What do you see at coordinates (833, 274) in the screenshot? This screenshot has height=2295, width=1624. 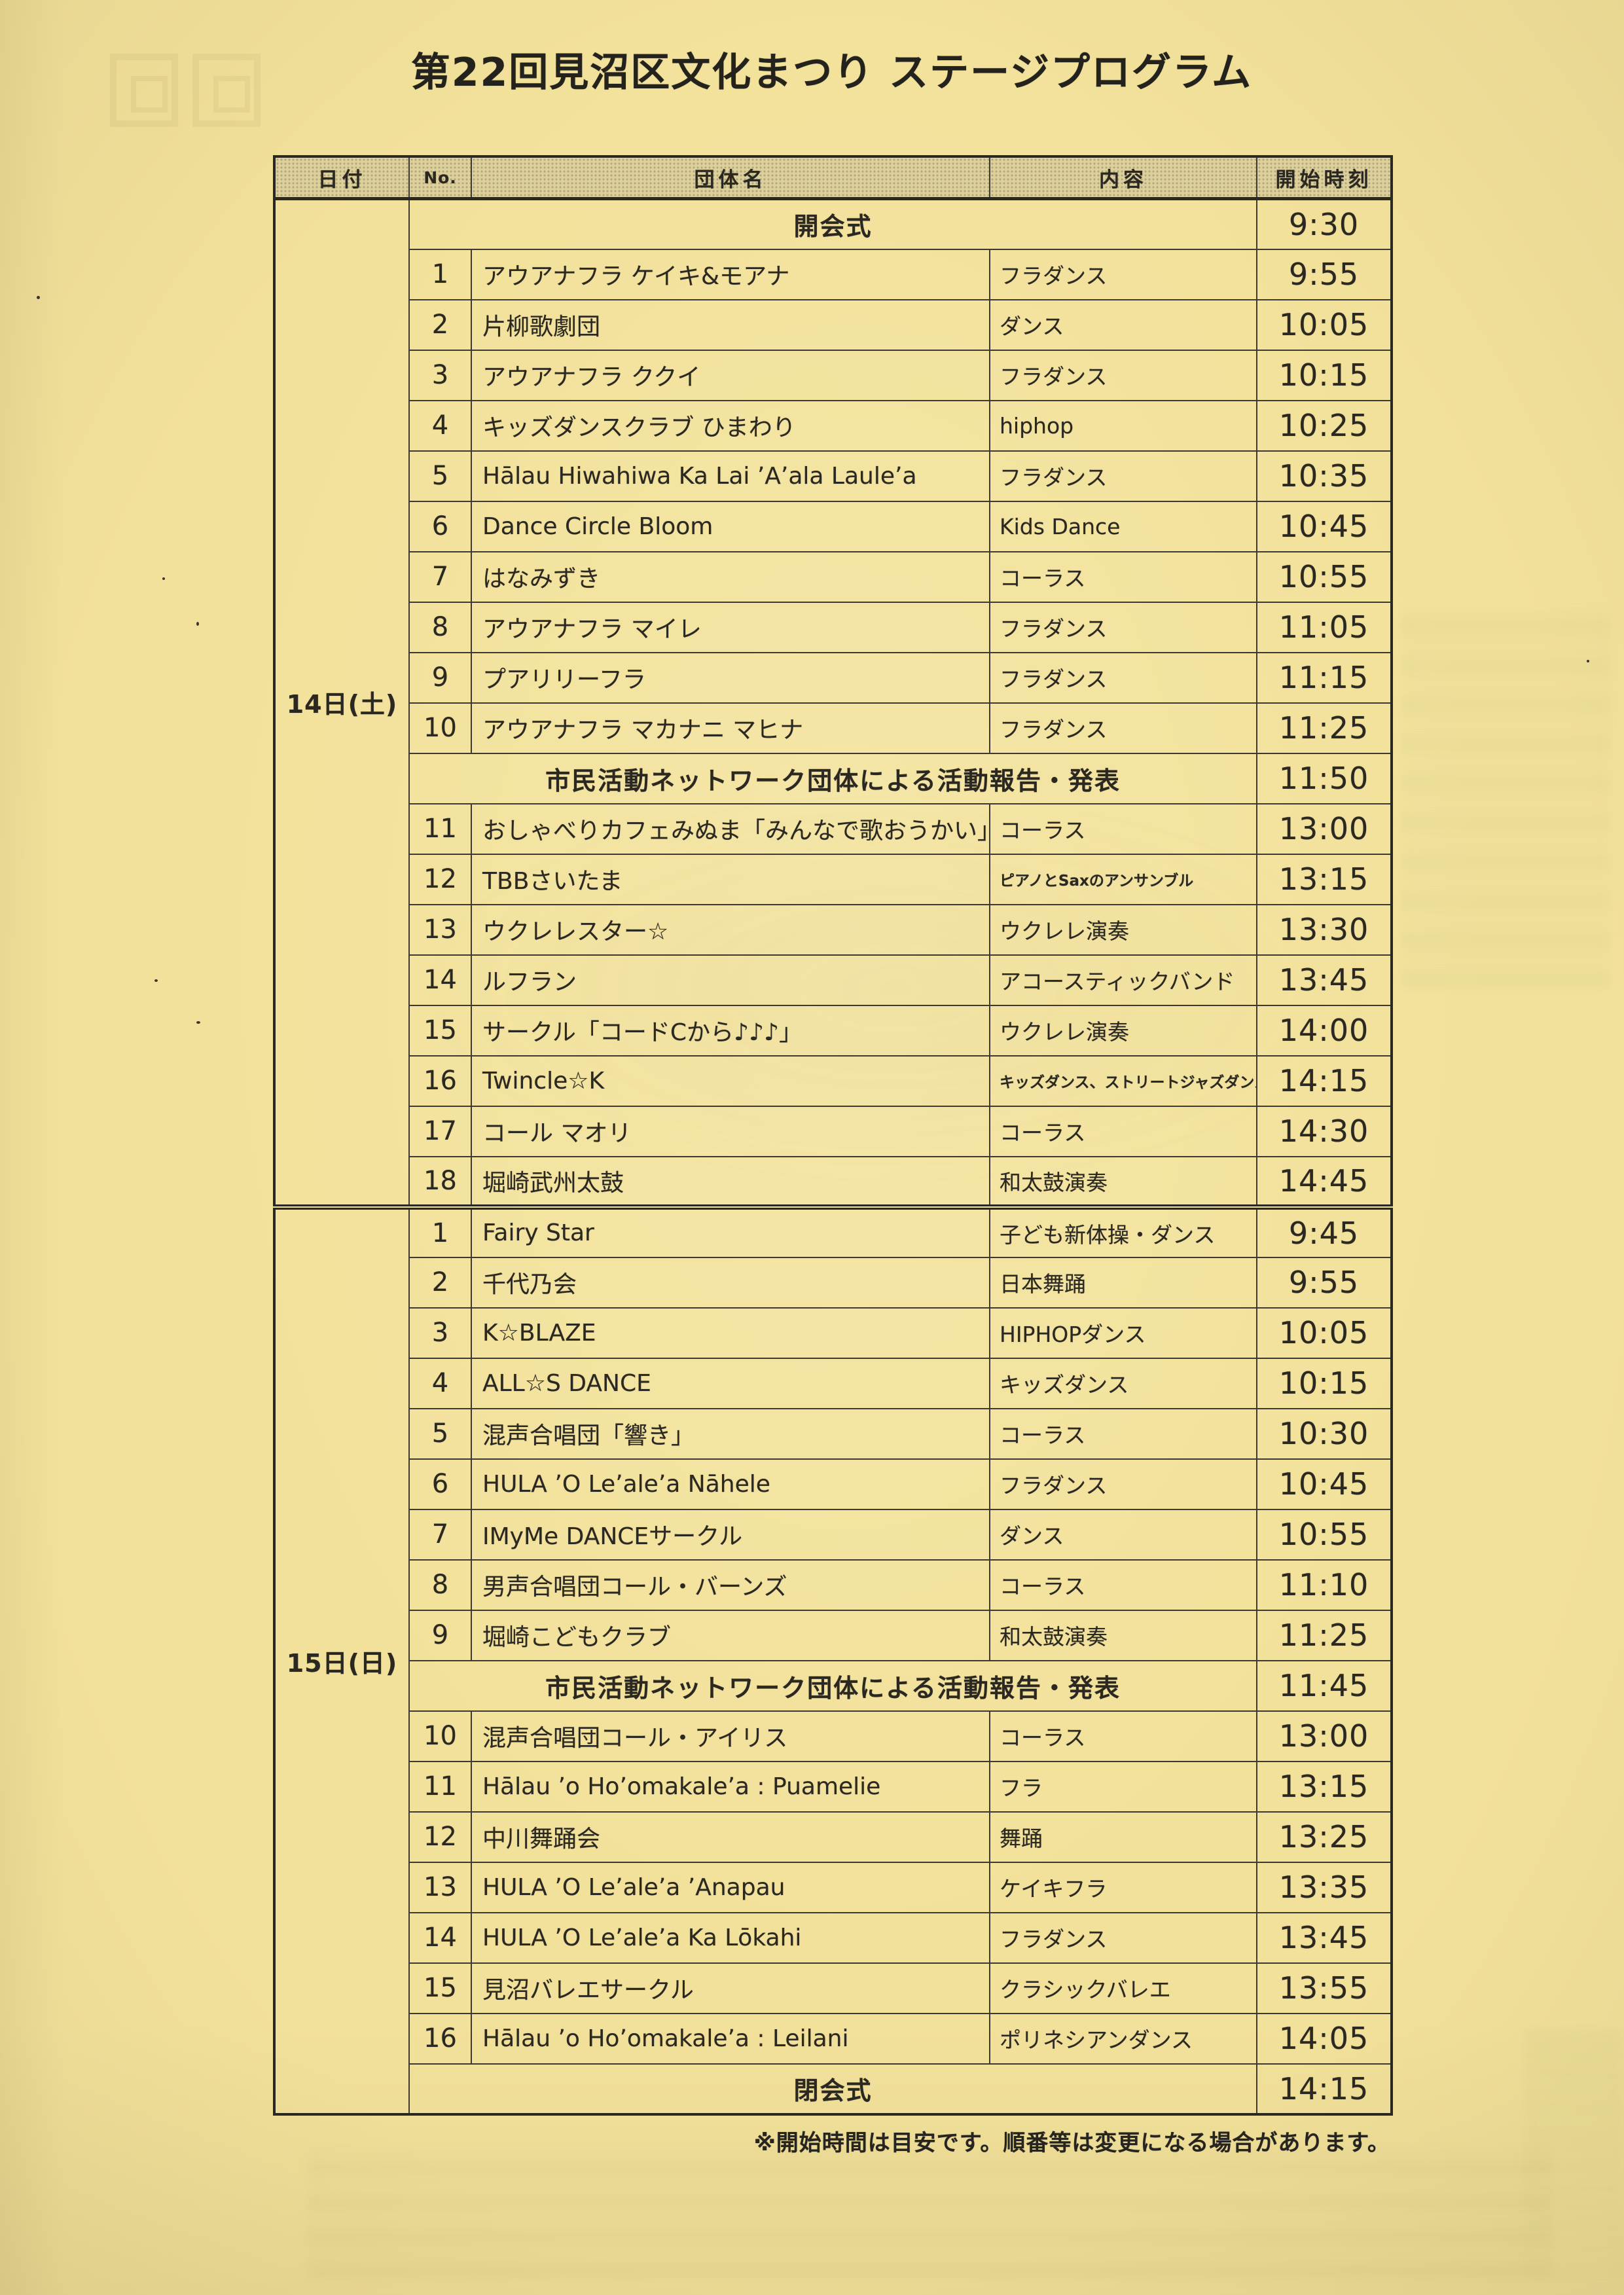 I see `program-row: 1 アウアナフラ ケイキ&モアナ フラダンス 9:55` at bounding box center [833, 274].